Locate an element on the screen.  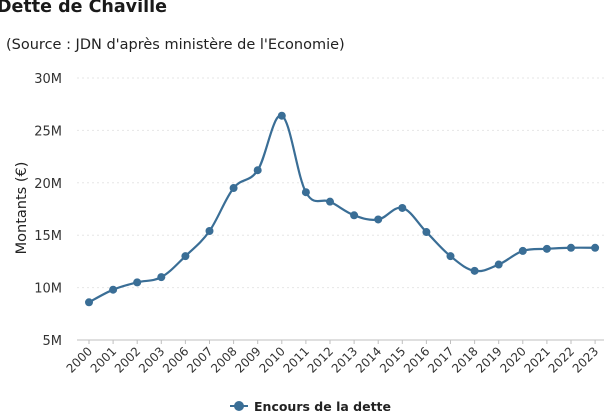
x-tick-label: 2011 is located at coordinates (296, 359).